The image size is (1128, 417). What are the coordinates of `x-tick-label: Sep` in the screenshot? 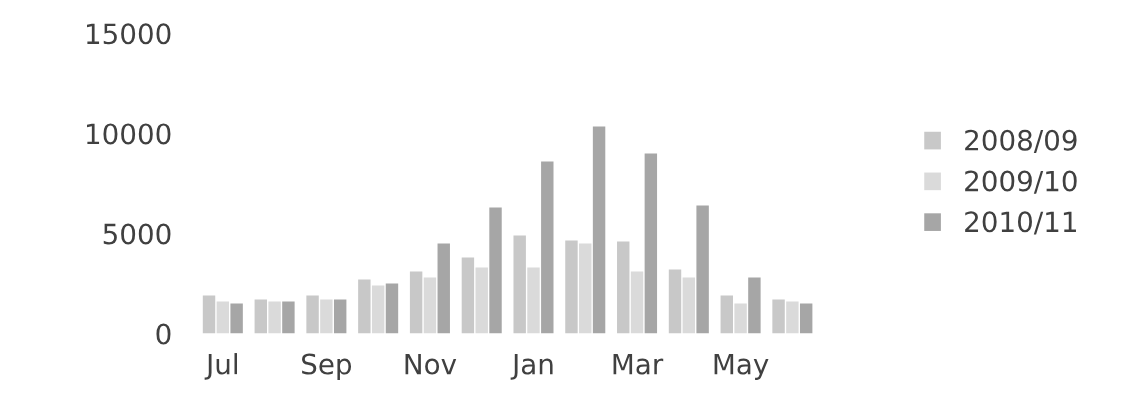 It's located at (327, 366).